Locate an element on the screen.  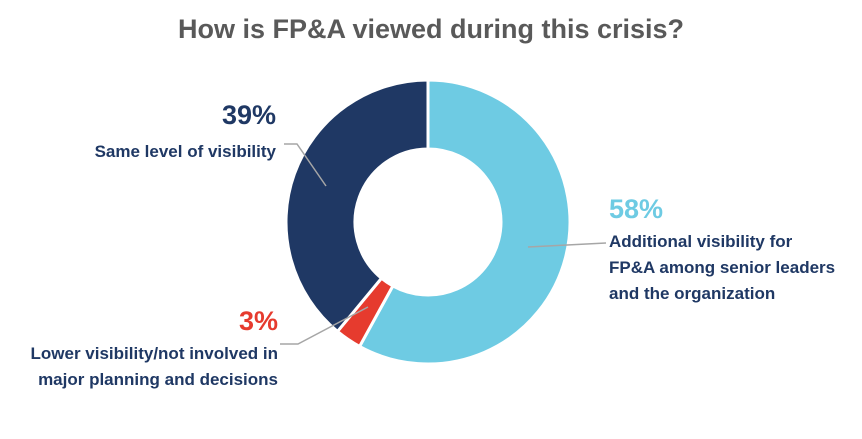
slice-desc-line-2: FP&A among senior leaders is located at coordinates (722, 267).